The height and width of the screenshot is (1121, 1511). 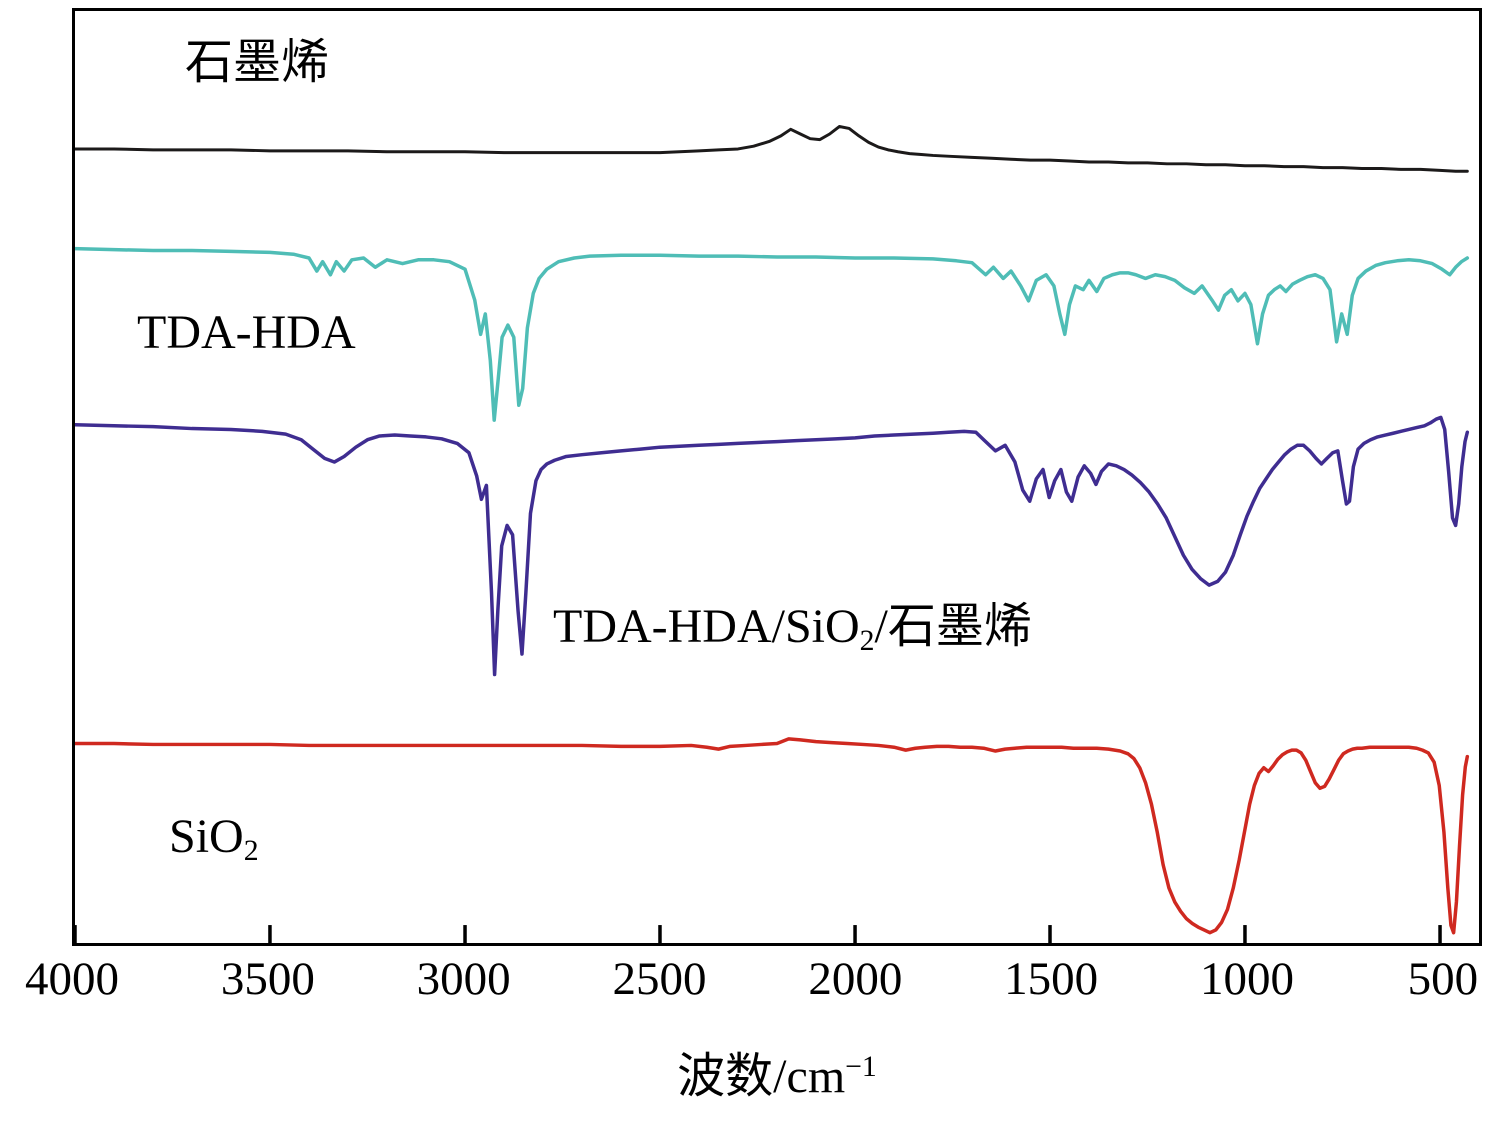 I want to click on series-label-graphene-text: 石墨烯, so click(x=257, y=62).